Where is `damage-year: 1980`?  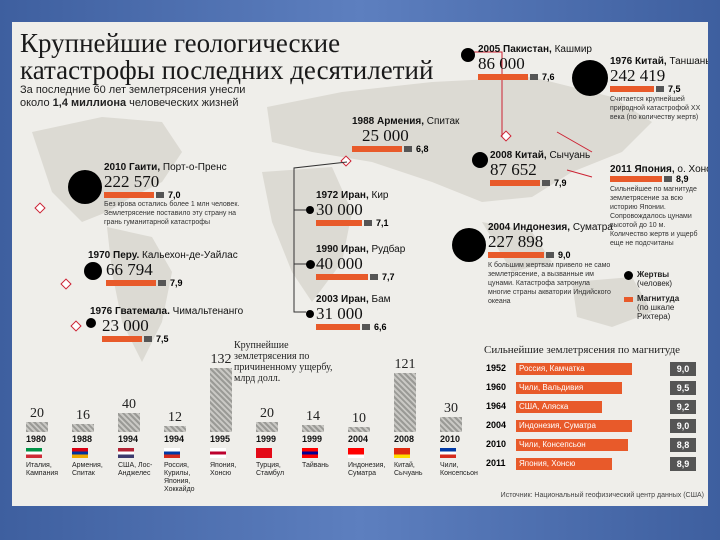
damage-year: 1980 is located at coordinates (36, 439).